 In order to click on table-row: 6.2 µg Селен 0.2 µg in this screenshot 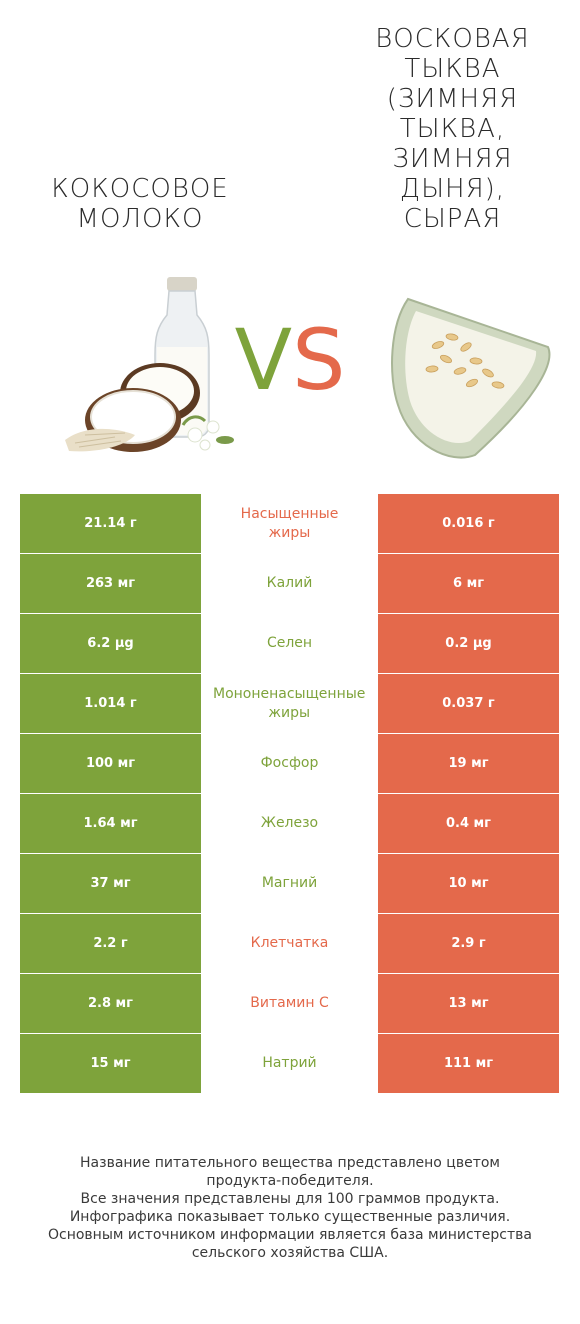, I will do `click(289, 644)`.